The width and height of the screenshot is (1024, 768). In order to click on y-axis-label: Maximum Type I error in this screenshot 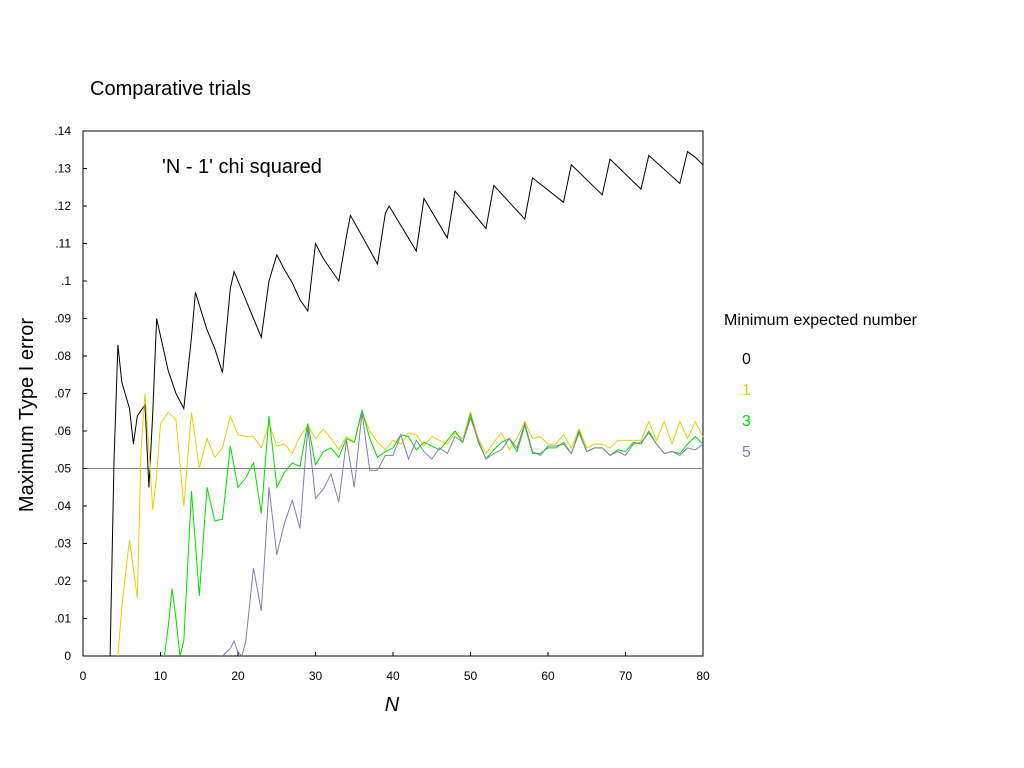, I will do `click(27, 415)`.